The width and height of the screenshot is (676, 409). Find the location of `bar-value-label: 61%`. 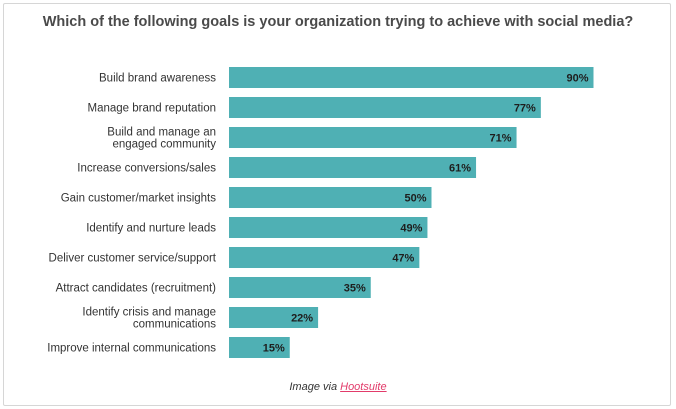

bar-value-label: 61% is located at coordinates (460, 169).